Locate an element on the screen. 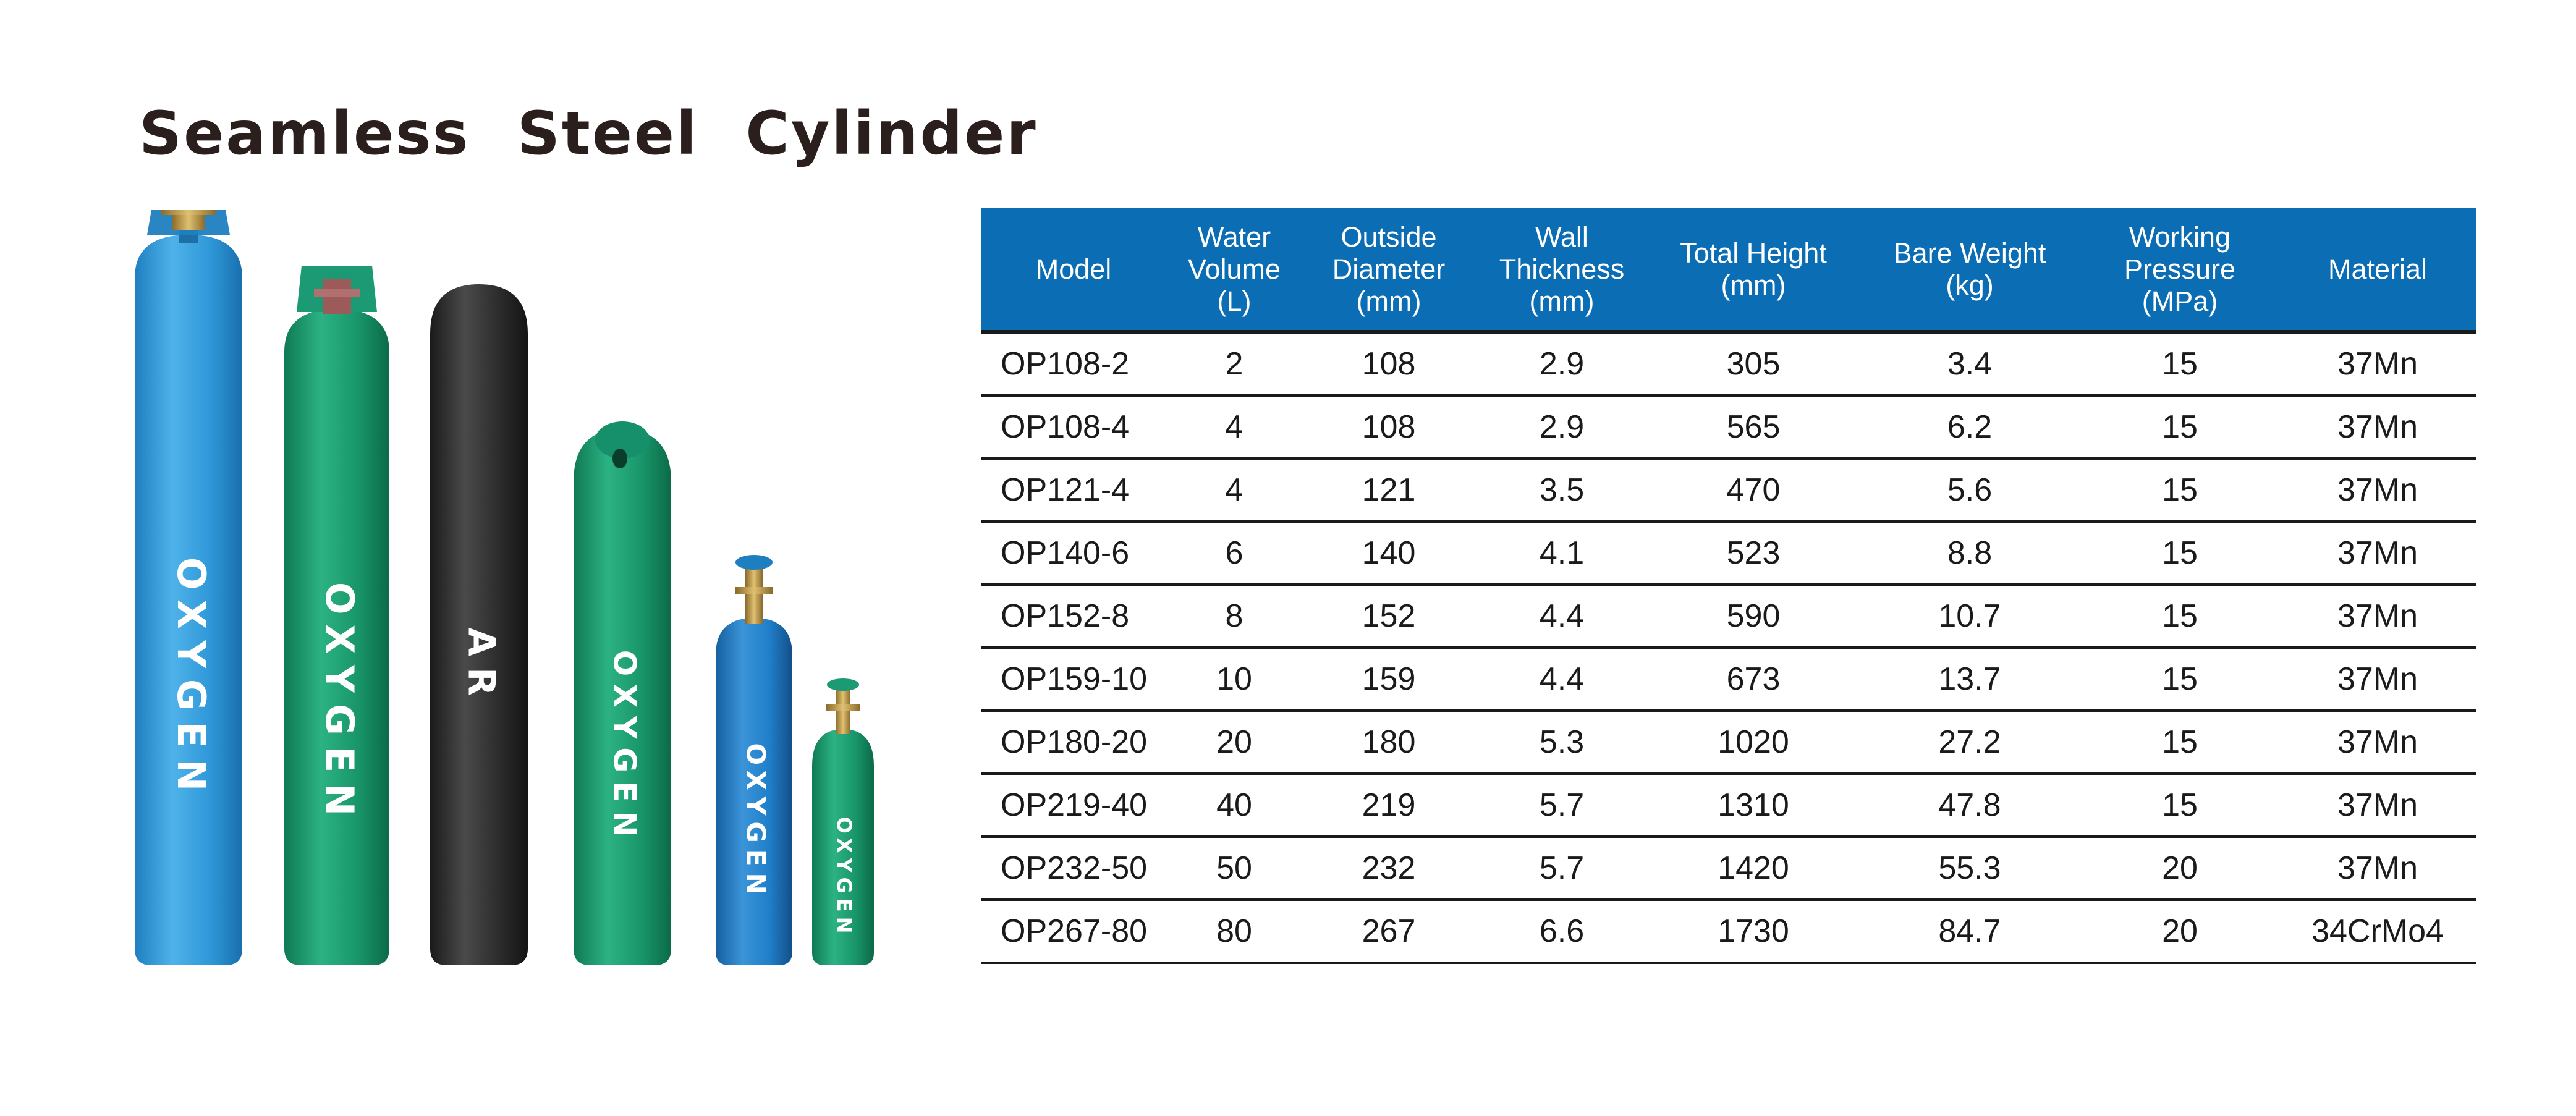 This screenshot has height=1116, width=2576. table-row: OP140-6 6 140 4.1 523 8.8 15 37Mn is located at coordinates (1728, 554).